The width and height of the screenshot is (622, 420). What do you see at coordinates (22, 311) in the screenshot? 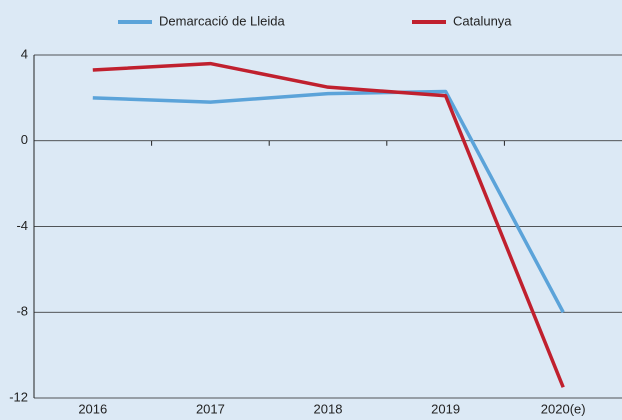
I see `y-tick-label: -8` at bounding box center [22, 311].